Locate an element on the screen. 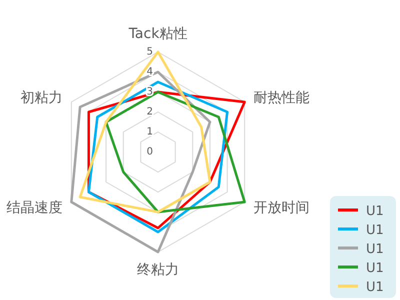 The width and height of the screenshot is (400, 300). spoke-label: 初粘力 is located at coordinates (41, 98).